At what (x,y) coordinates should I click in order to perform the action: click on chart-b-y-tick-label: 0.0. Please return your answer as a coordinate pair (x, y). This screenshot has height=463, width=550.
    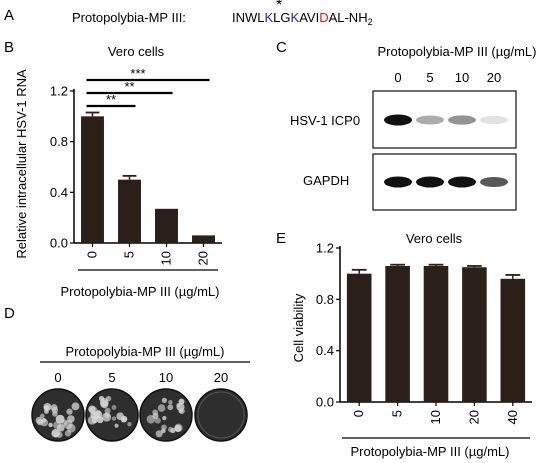
    Looking at the image, I should click on (59, 243).